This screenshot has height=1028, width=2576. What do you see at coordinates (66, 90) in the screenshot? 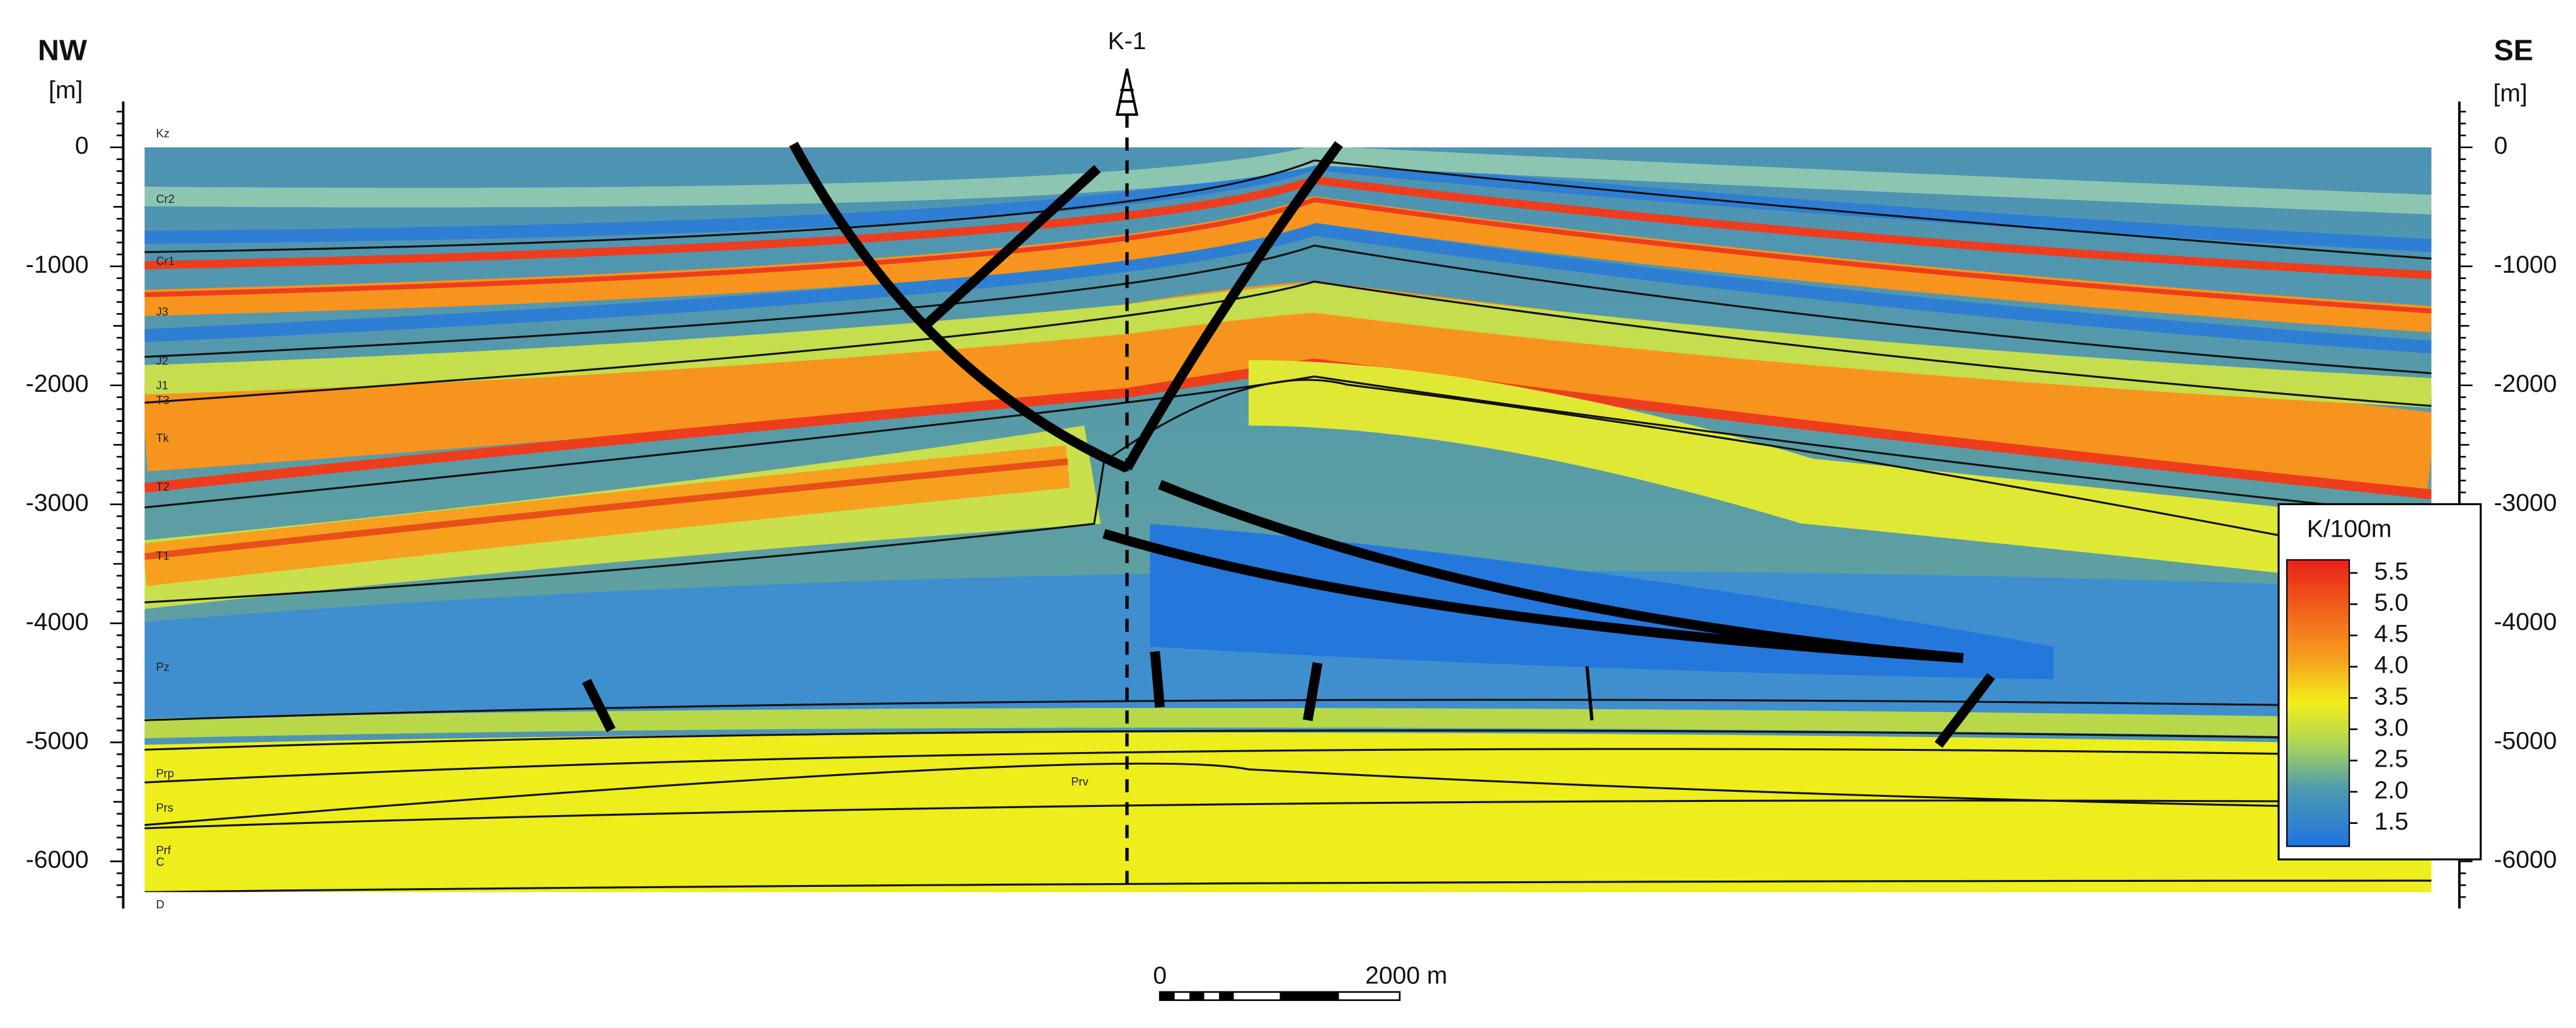
I see `unit-left: [m]` at bounding box center [66, 90].